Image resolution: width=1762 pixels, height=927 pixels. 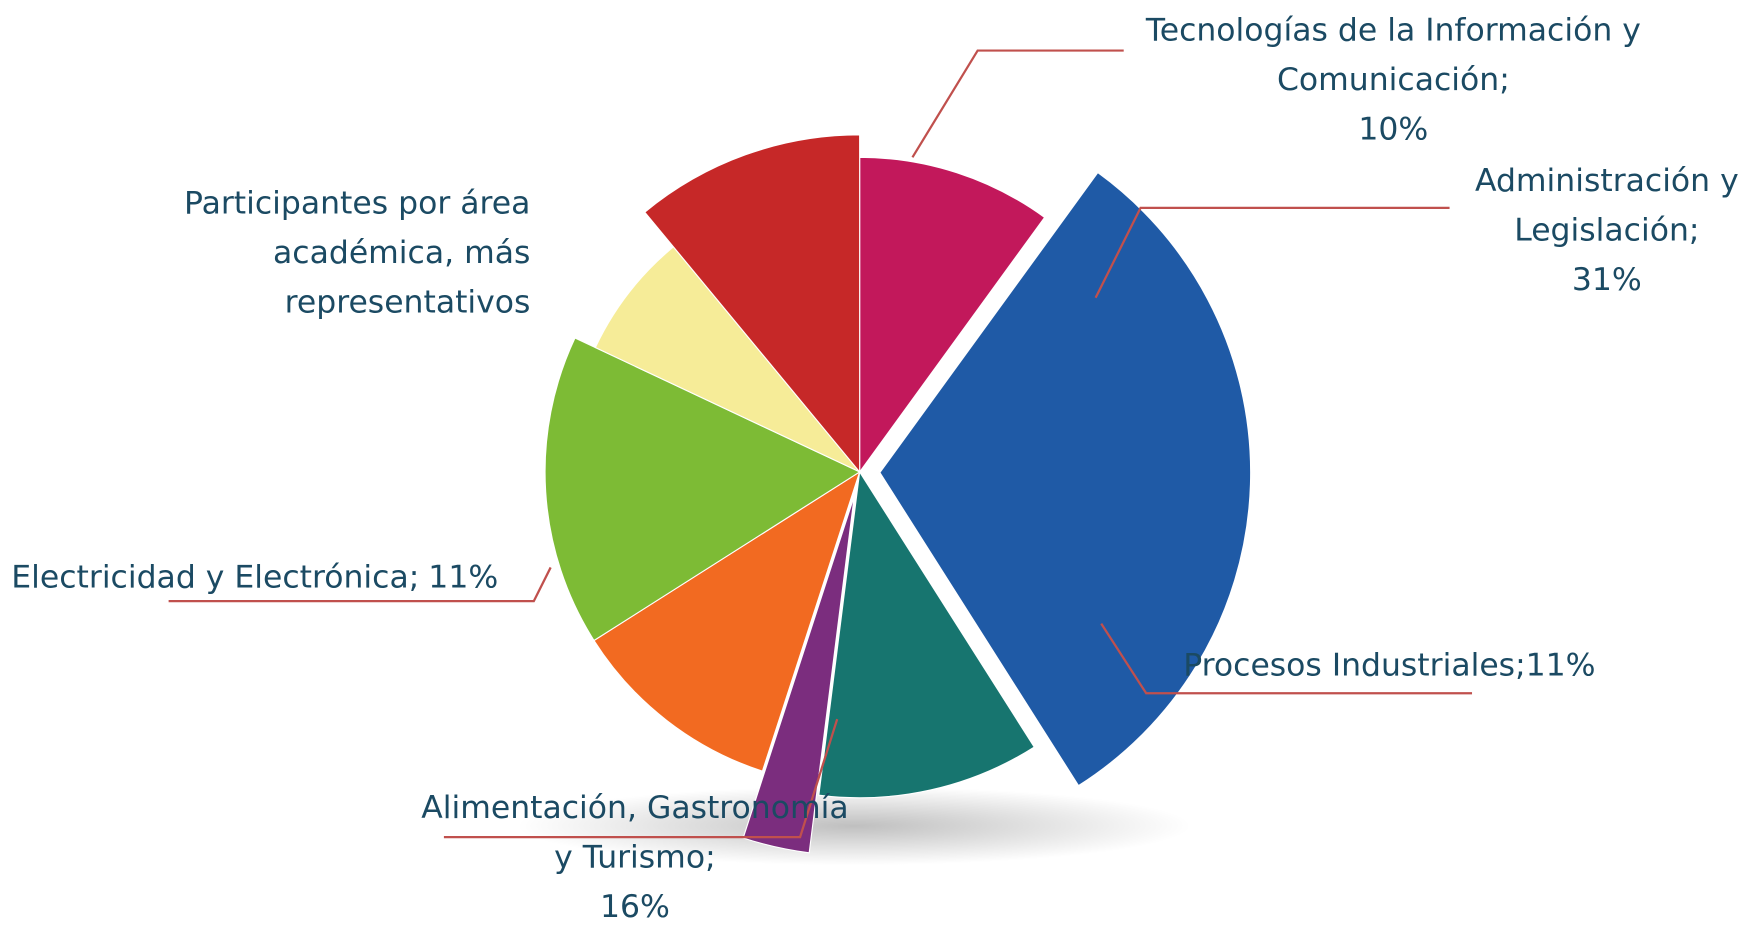 What do you see at coordinates (635, 907) in the screenshot?
I see `value-label: 16%` at bounding box center [635, 907].